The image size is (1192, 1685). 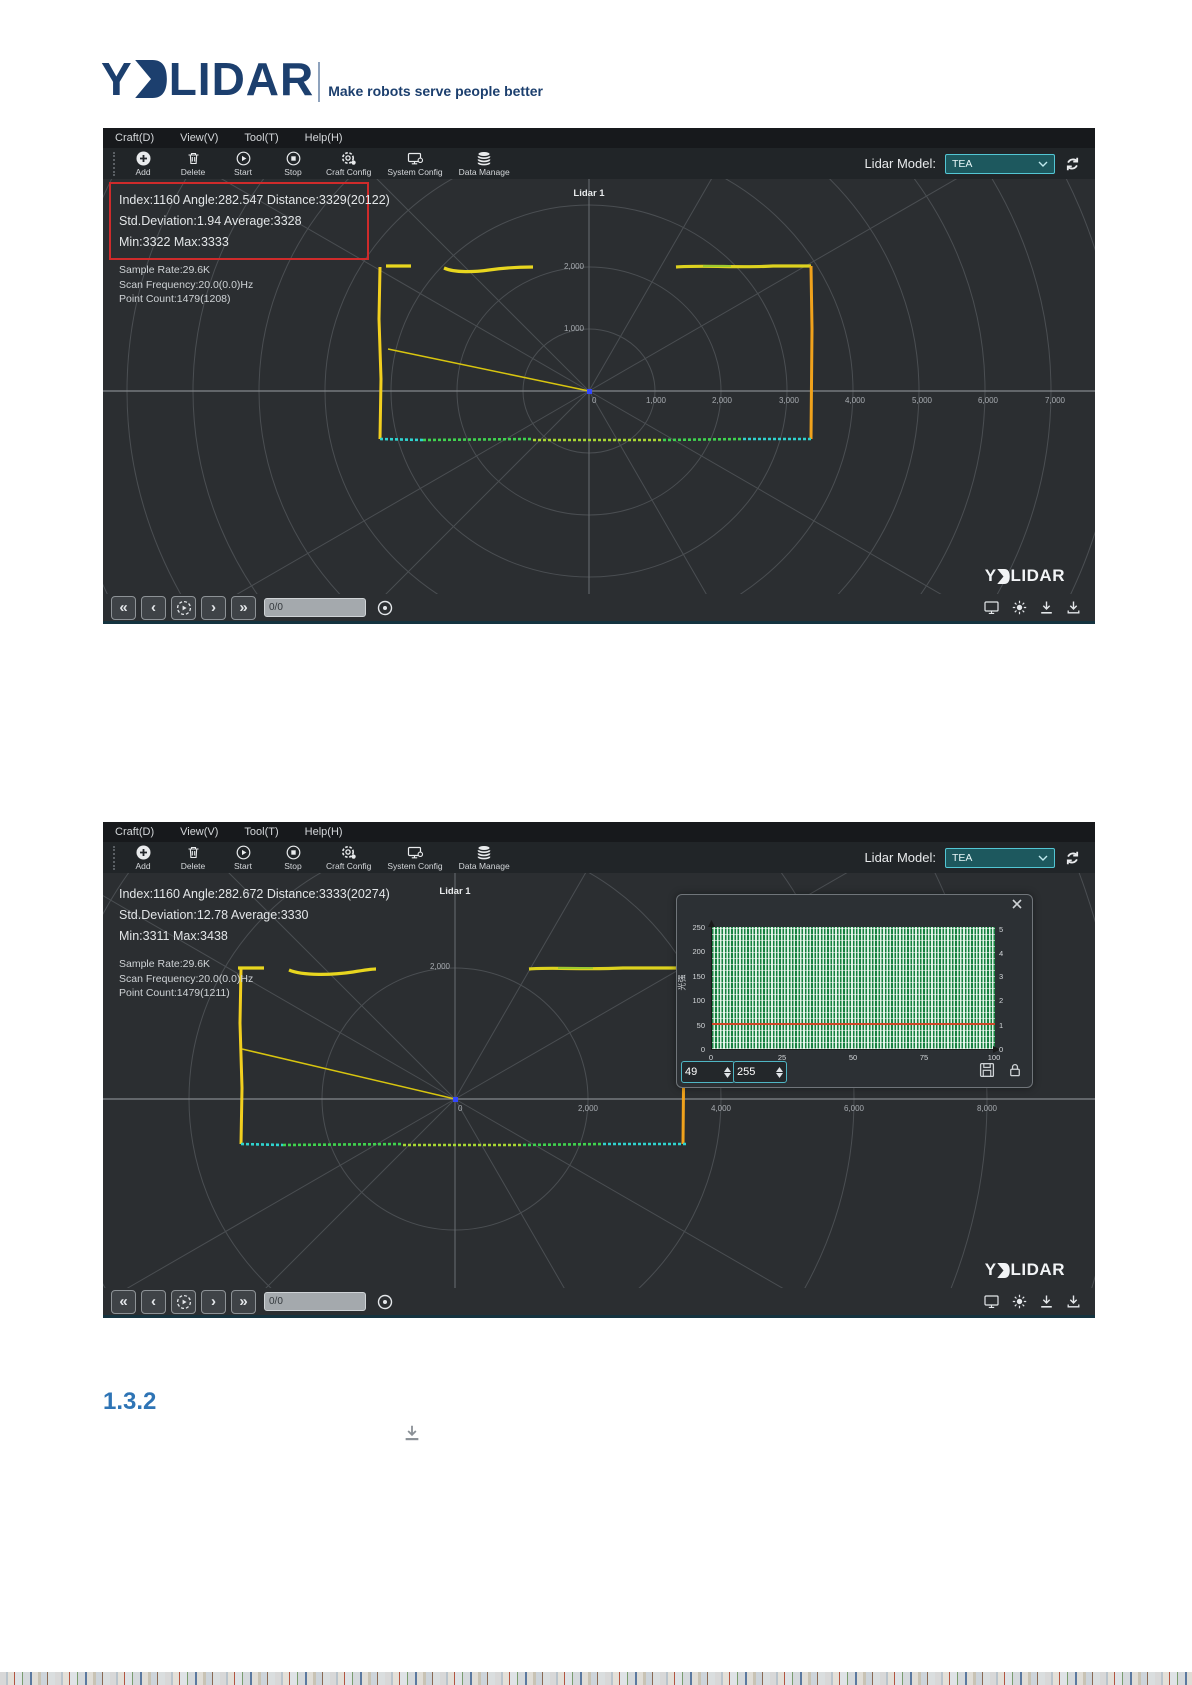 What do you see at coordinates (239, 221) in the screenshot?
I see `highlight-red-box` at bounding box center [239, 221].